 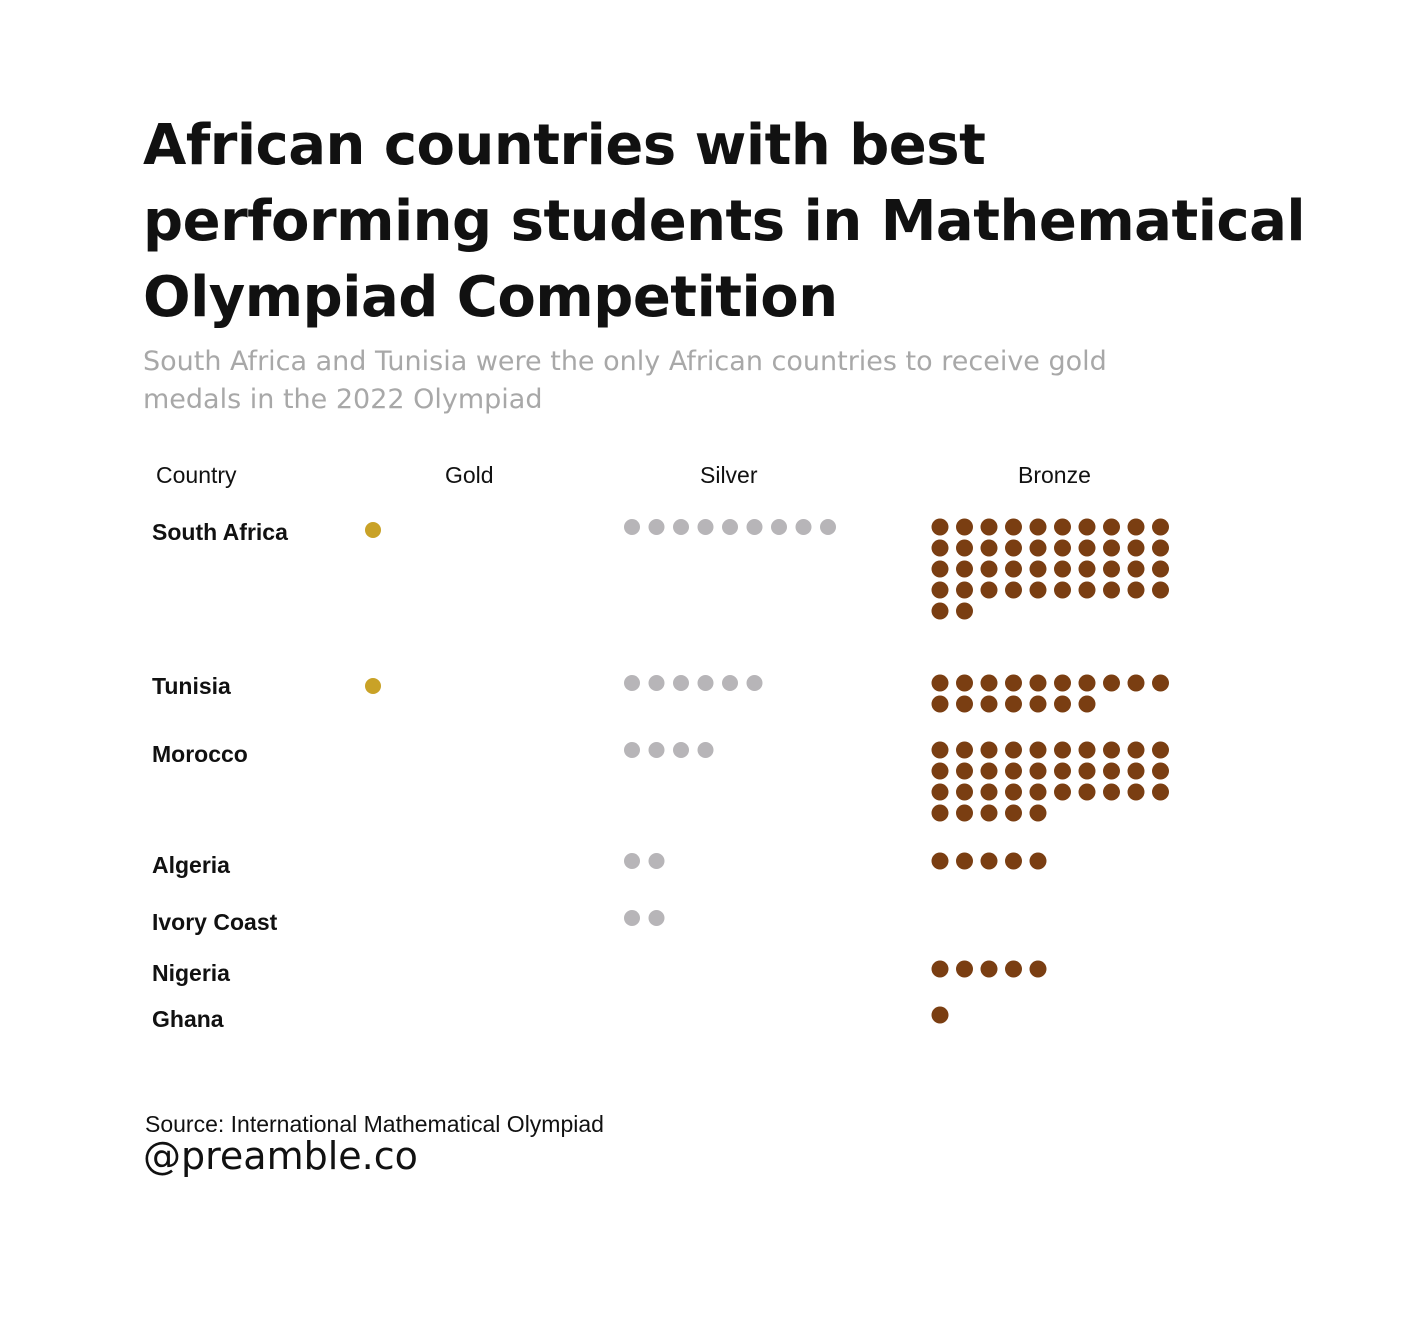 What do you see at coordinates (191, 865) in the screenshot?
I see `country-label-algeria: Algeria` at bounding box center [191, 865].